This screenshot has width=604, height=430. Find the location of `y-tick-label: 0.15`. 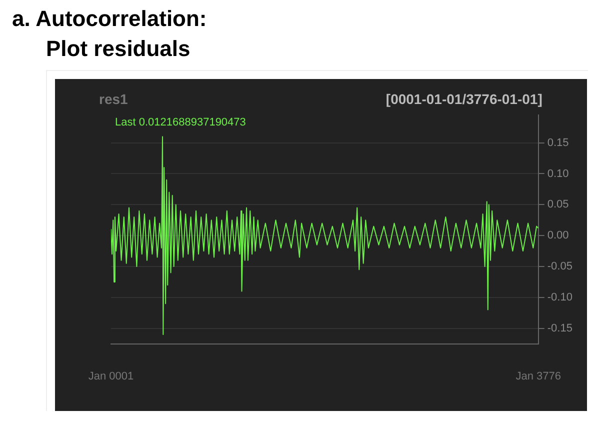

y-tick-label: 0.15 is located at coordinates (558, 142).